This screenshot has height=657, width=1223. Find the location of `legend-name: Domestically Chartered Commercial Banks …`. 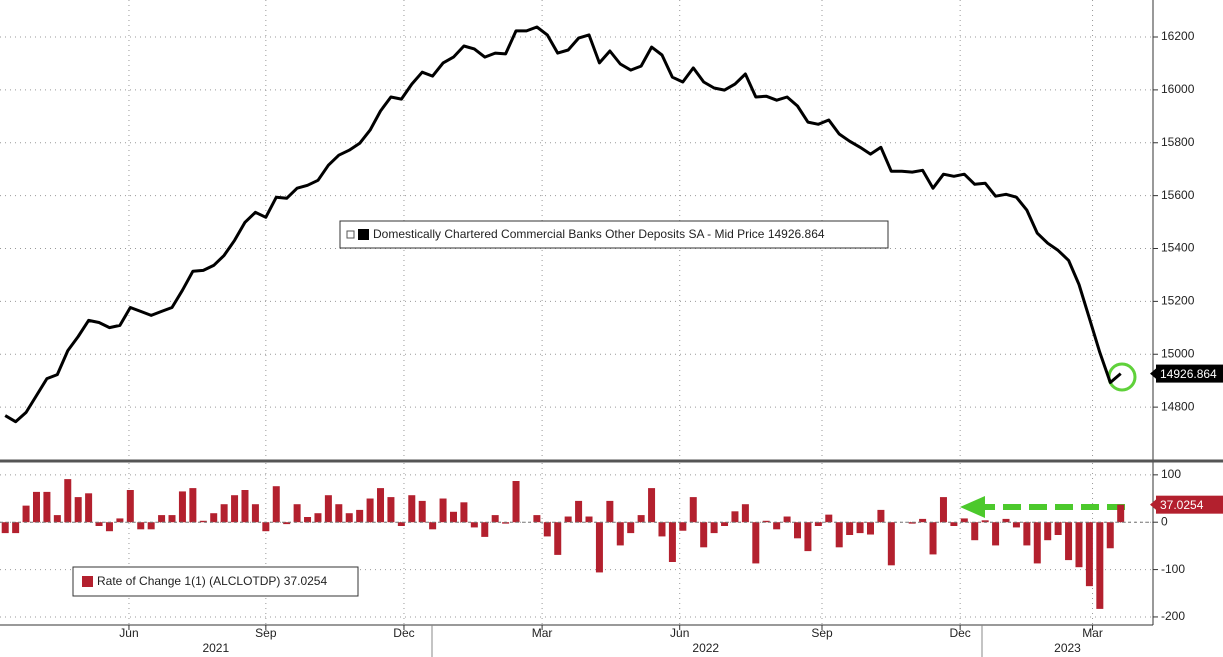

legend-name: Domestically Chartered Commercial Banks … is located at coordinates (569, 234).